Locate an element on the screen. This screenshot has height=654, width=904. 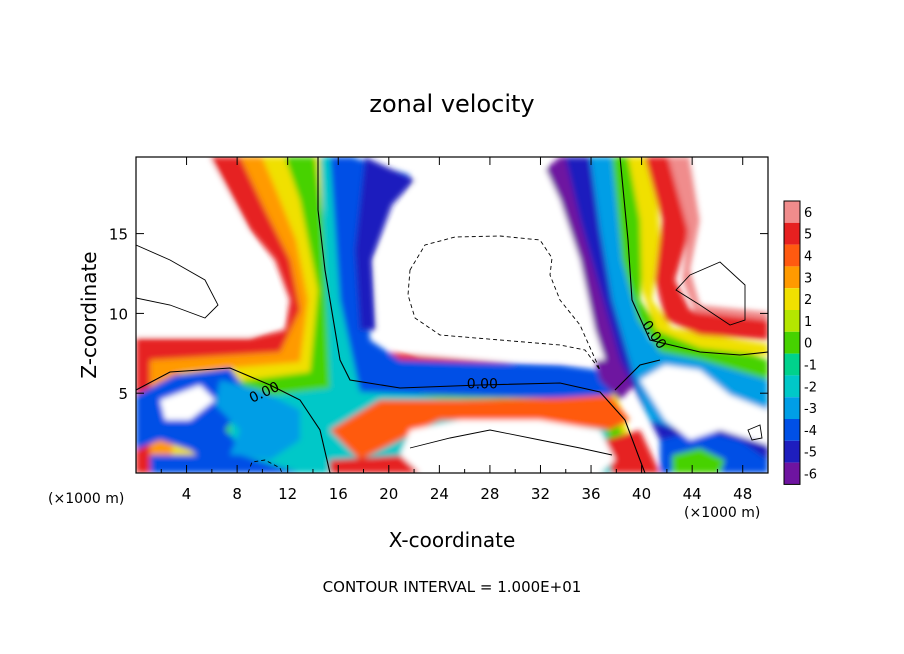
upper-blue-lobe is located at coordinates (471, 278).